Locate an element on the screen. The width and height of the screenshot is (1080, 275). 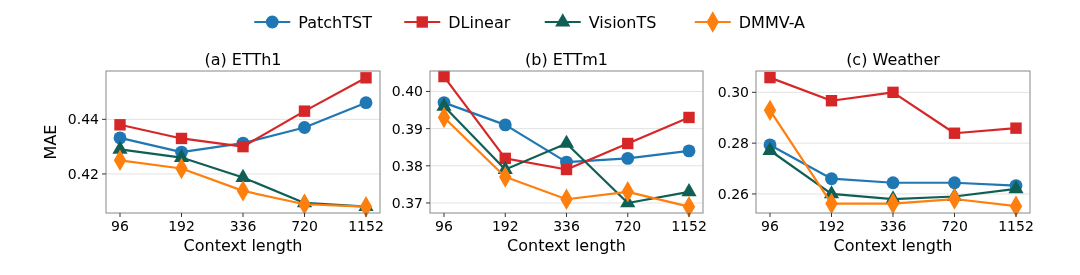
y-axis-title: MAE is located at coordinates (50, 142).